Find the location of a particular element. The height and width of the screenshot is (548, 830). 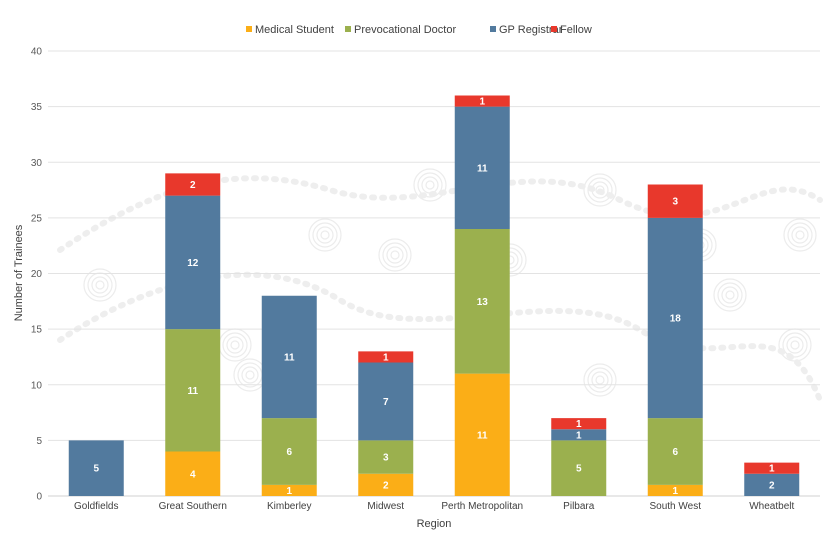

data-label: 6 is located at coordinates (675, 452).